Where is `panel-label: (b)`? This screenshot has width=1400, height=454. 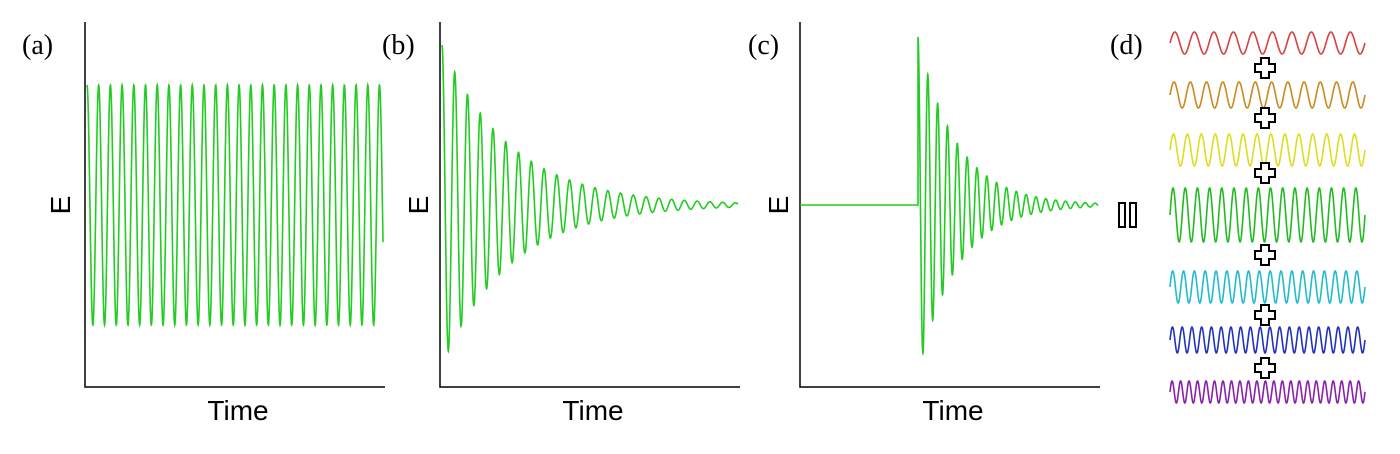 panel-label: (b) is located at coordinates (398, 45).